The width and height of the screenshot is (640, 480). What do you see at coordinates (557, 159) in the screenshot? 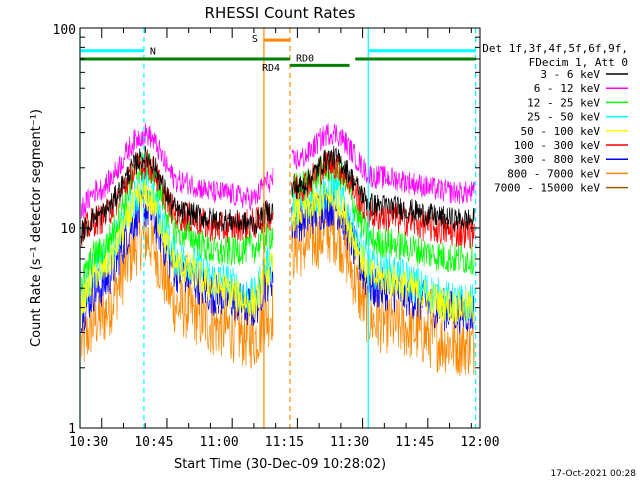
I see `legend-label: 300 - 800 keV` at bounding box center [557, 159].